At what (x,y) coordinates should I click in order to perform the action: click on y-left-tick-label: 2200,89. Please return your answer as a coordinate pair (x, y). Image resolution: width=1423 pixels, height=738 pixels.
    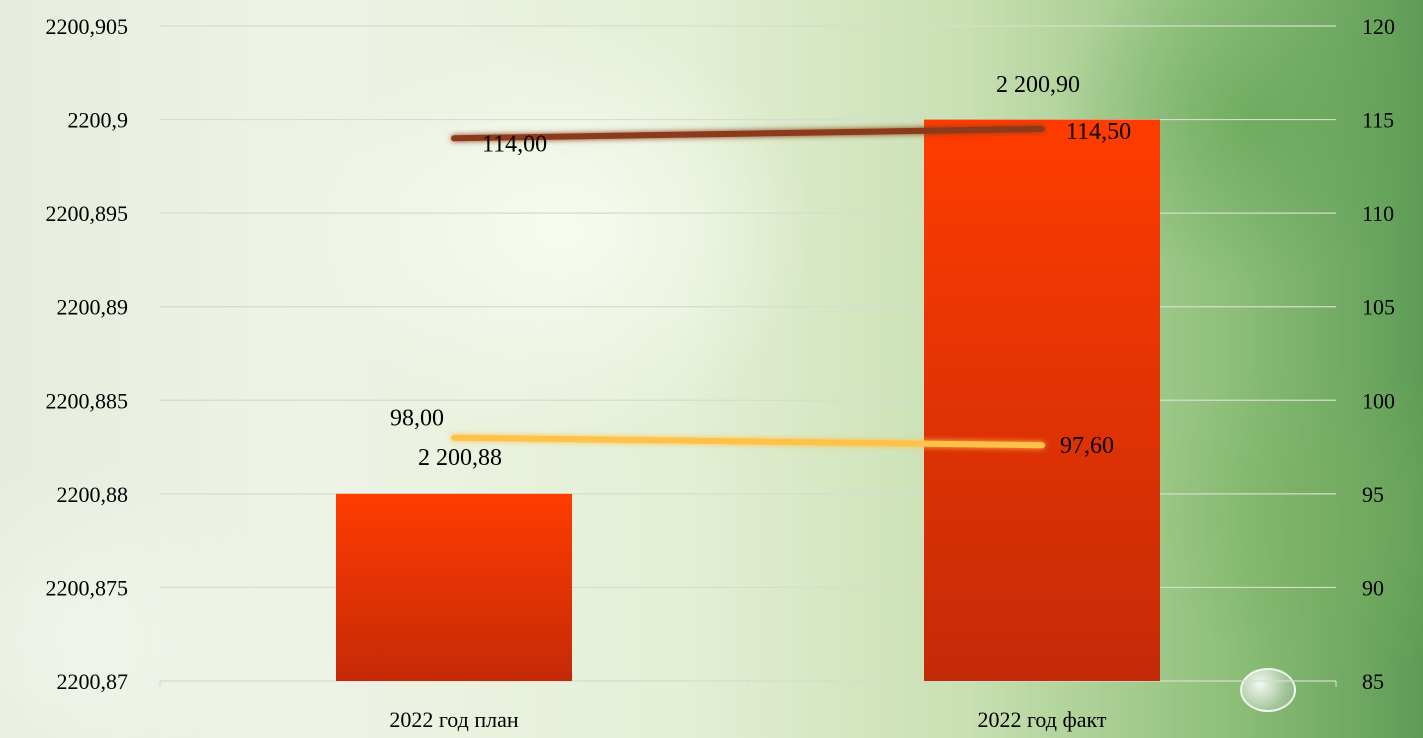
    Looking at the image, I should click on (93, 307).